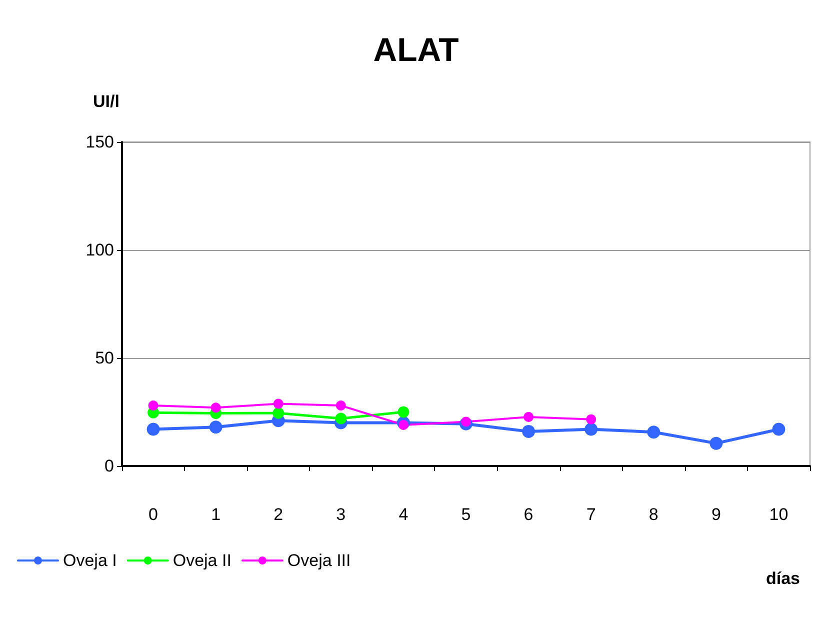 This screenshot has width=832, height=619. Describe the element at coordinates (716, 514) in the screenshot. I see `x-tick-label: 9` at that location.